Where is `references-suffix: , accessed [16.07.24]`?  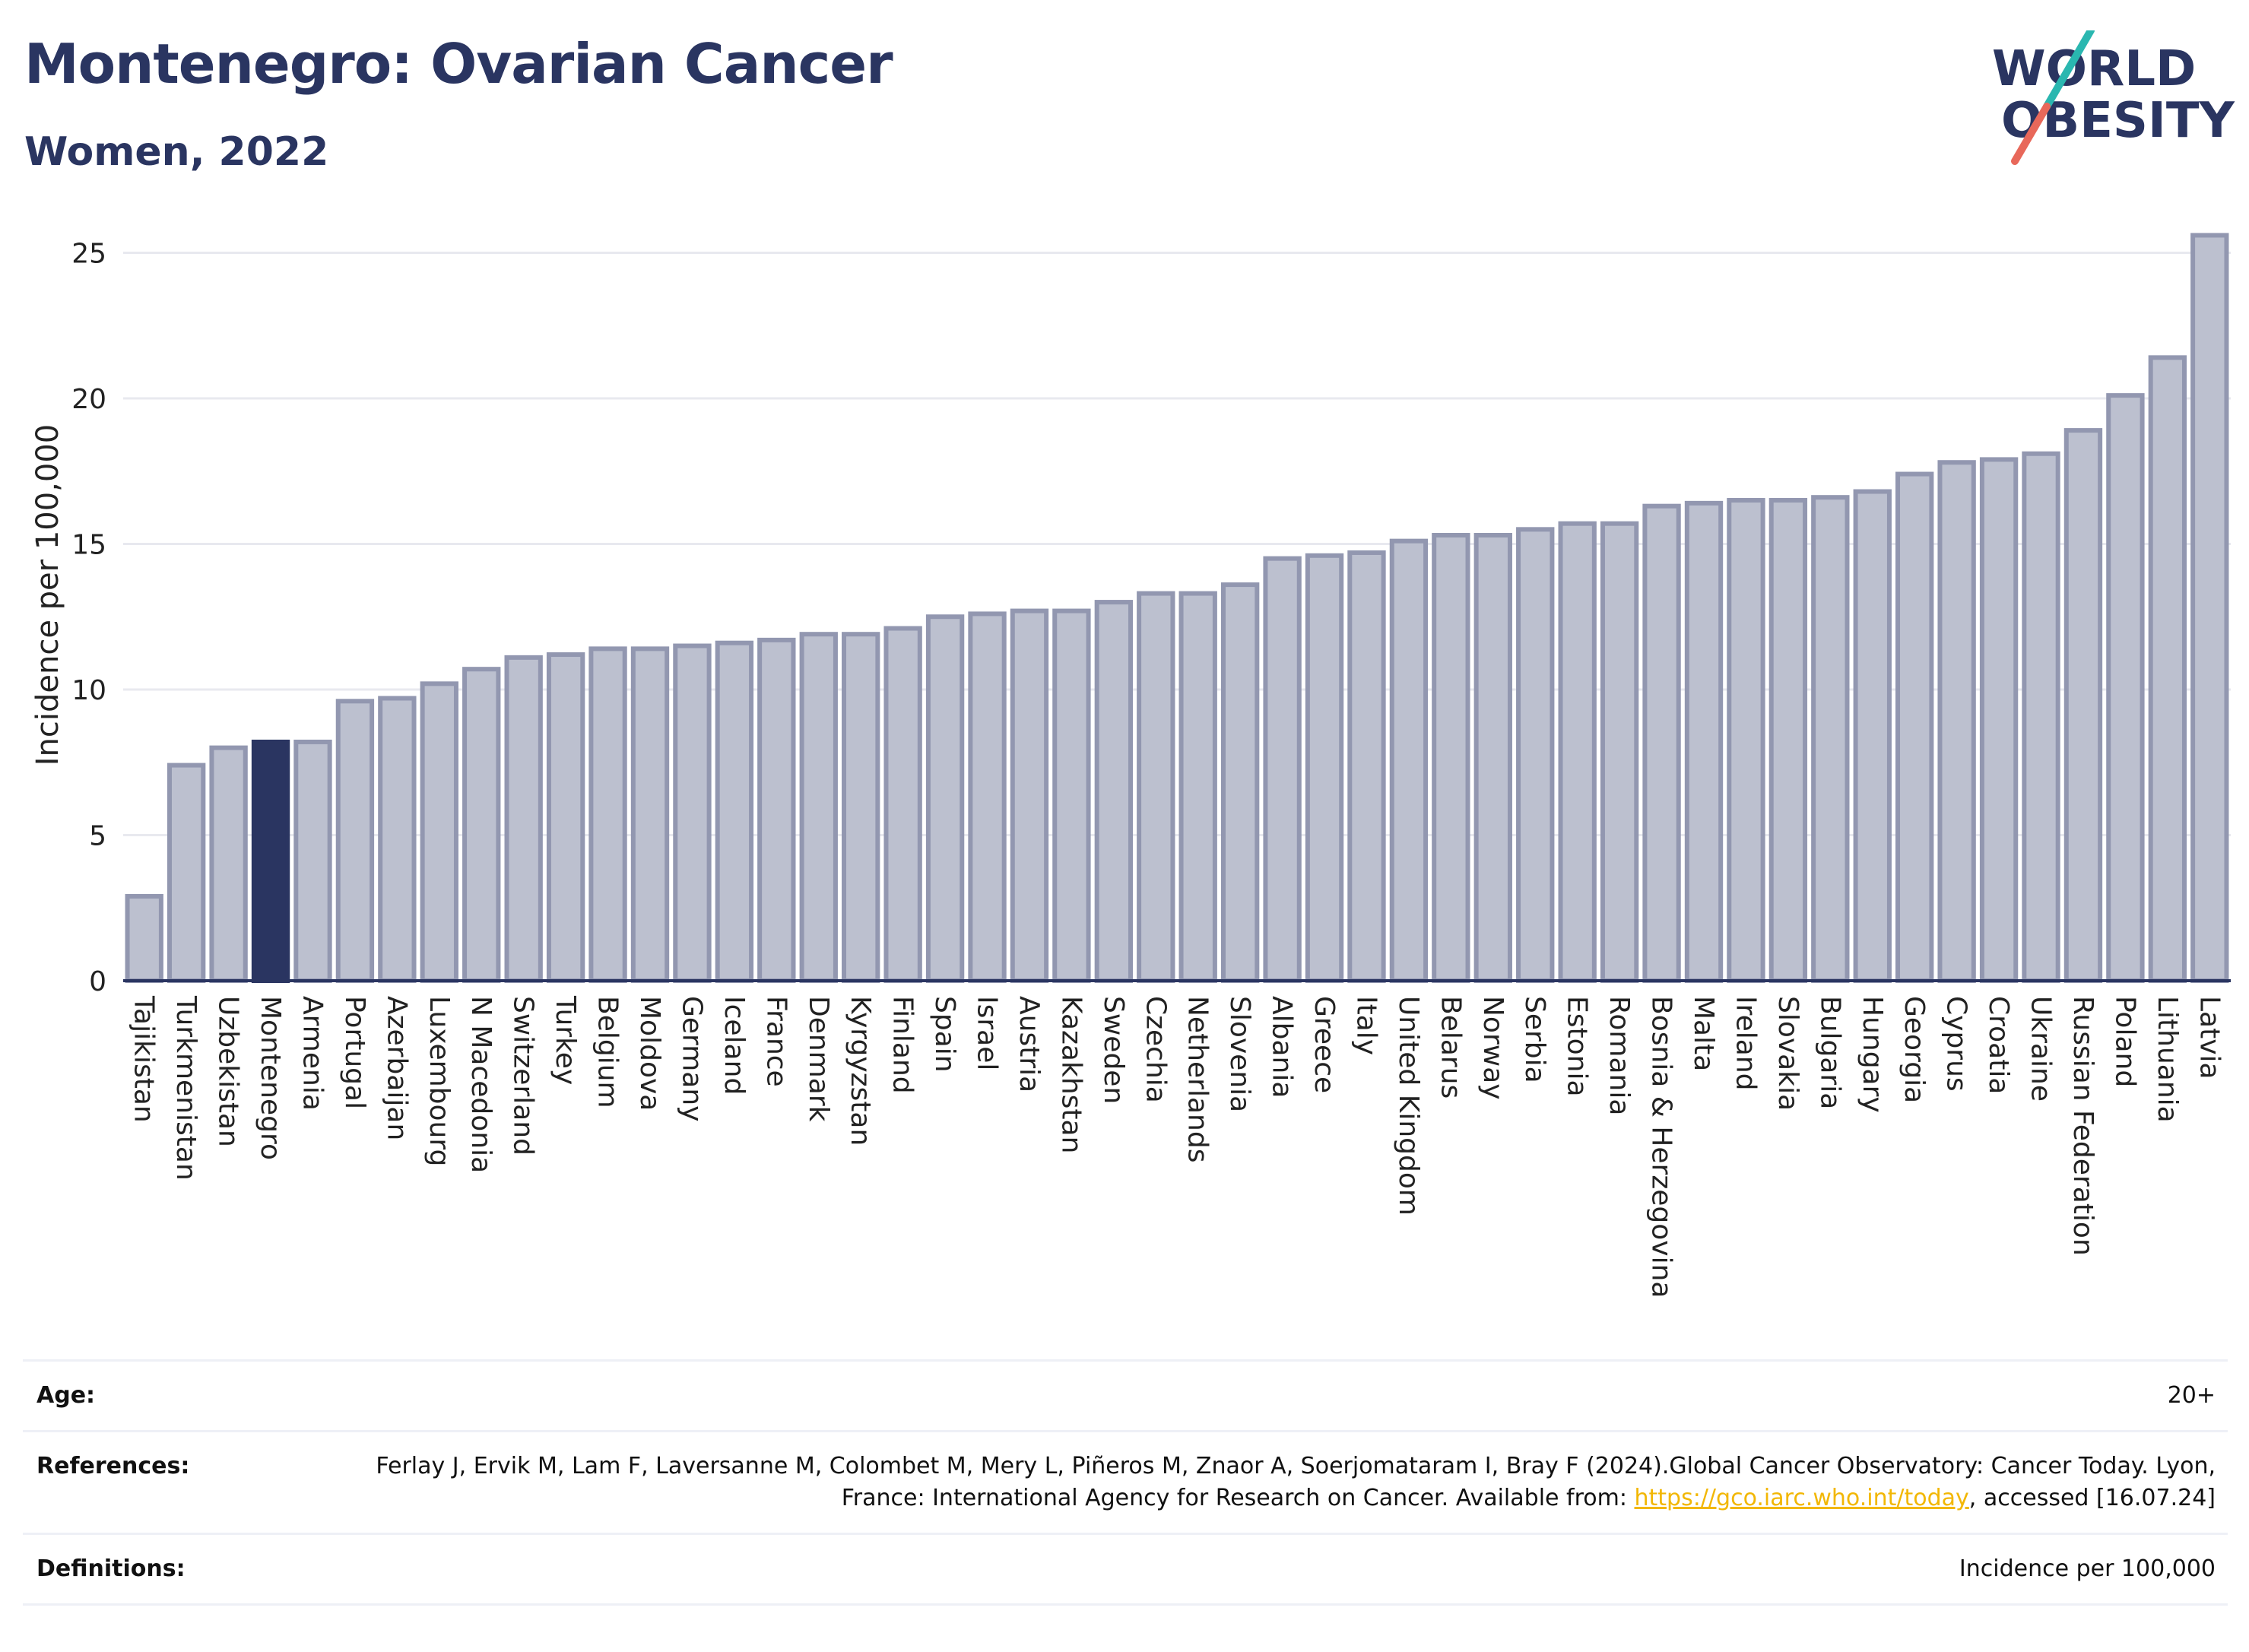 references-suffix: , accessed [16.07.24] is located at coordinates (2092, 1498).